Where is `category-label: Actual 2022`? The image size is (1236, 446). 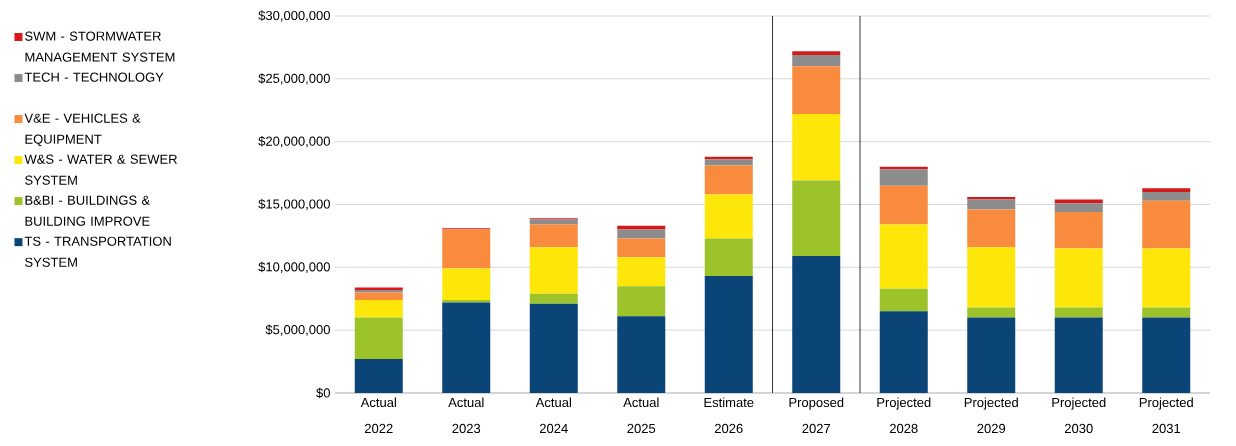 category-label: Actual 2022 is located at coordinates (378, 415).